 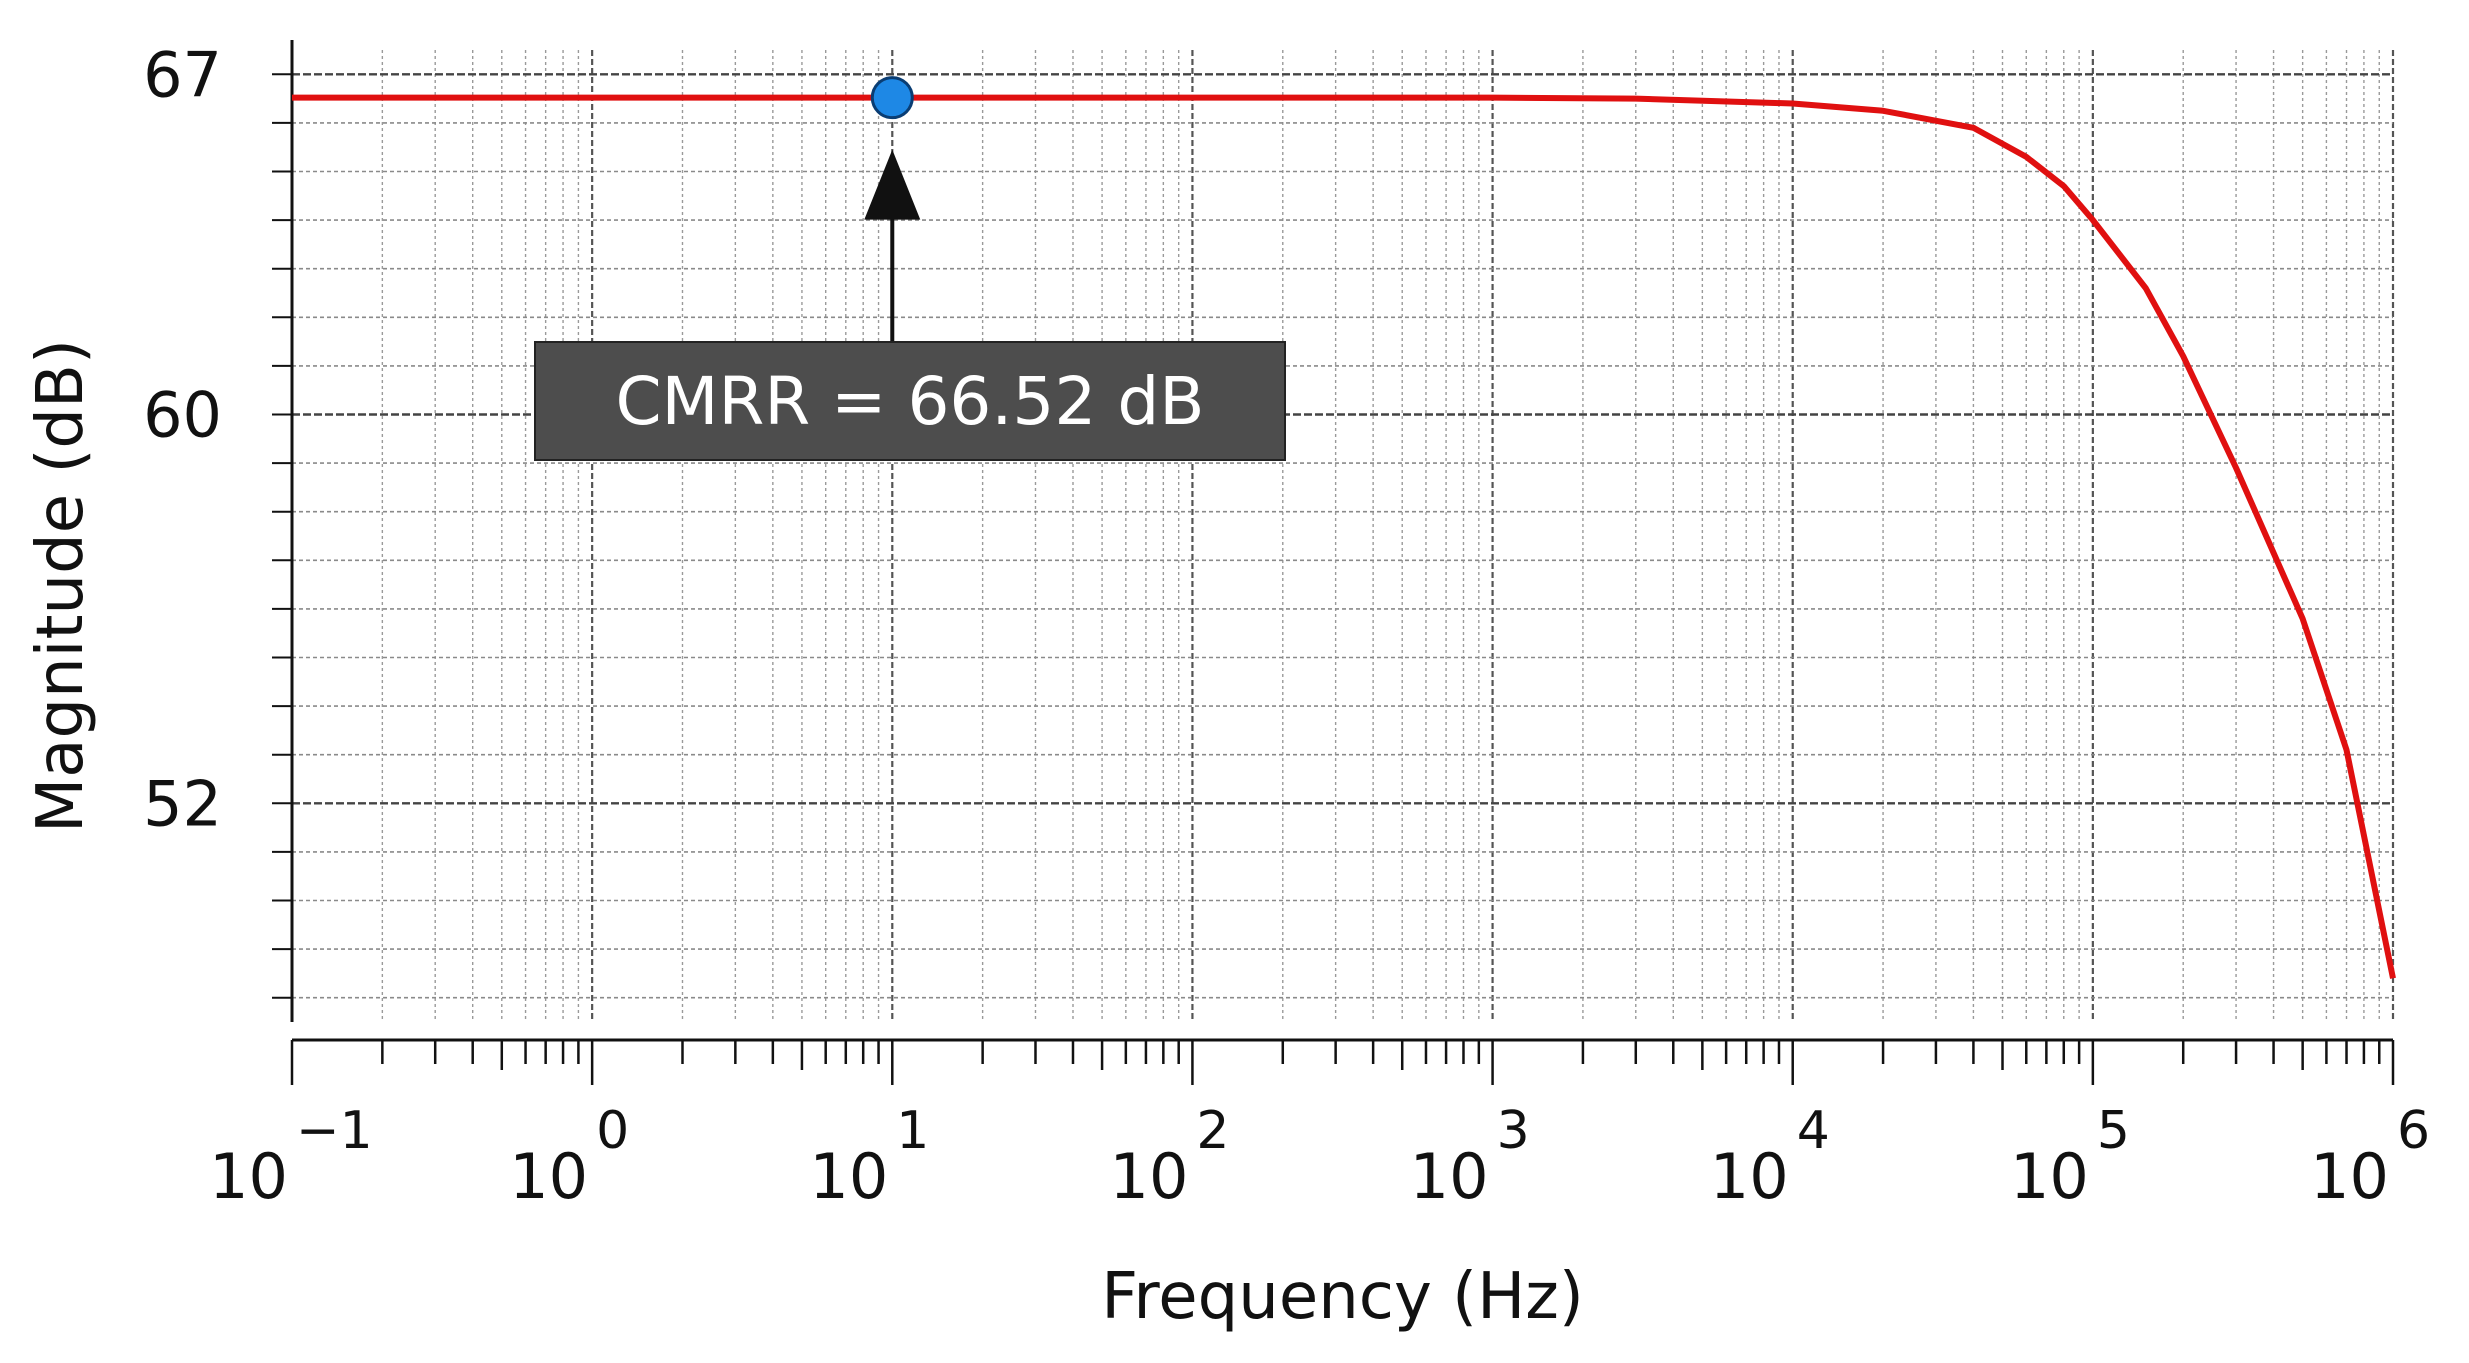 I want to click on x-tick-exponent: 1, so click(x=912, y=1131).